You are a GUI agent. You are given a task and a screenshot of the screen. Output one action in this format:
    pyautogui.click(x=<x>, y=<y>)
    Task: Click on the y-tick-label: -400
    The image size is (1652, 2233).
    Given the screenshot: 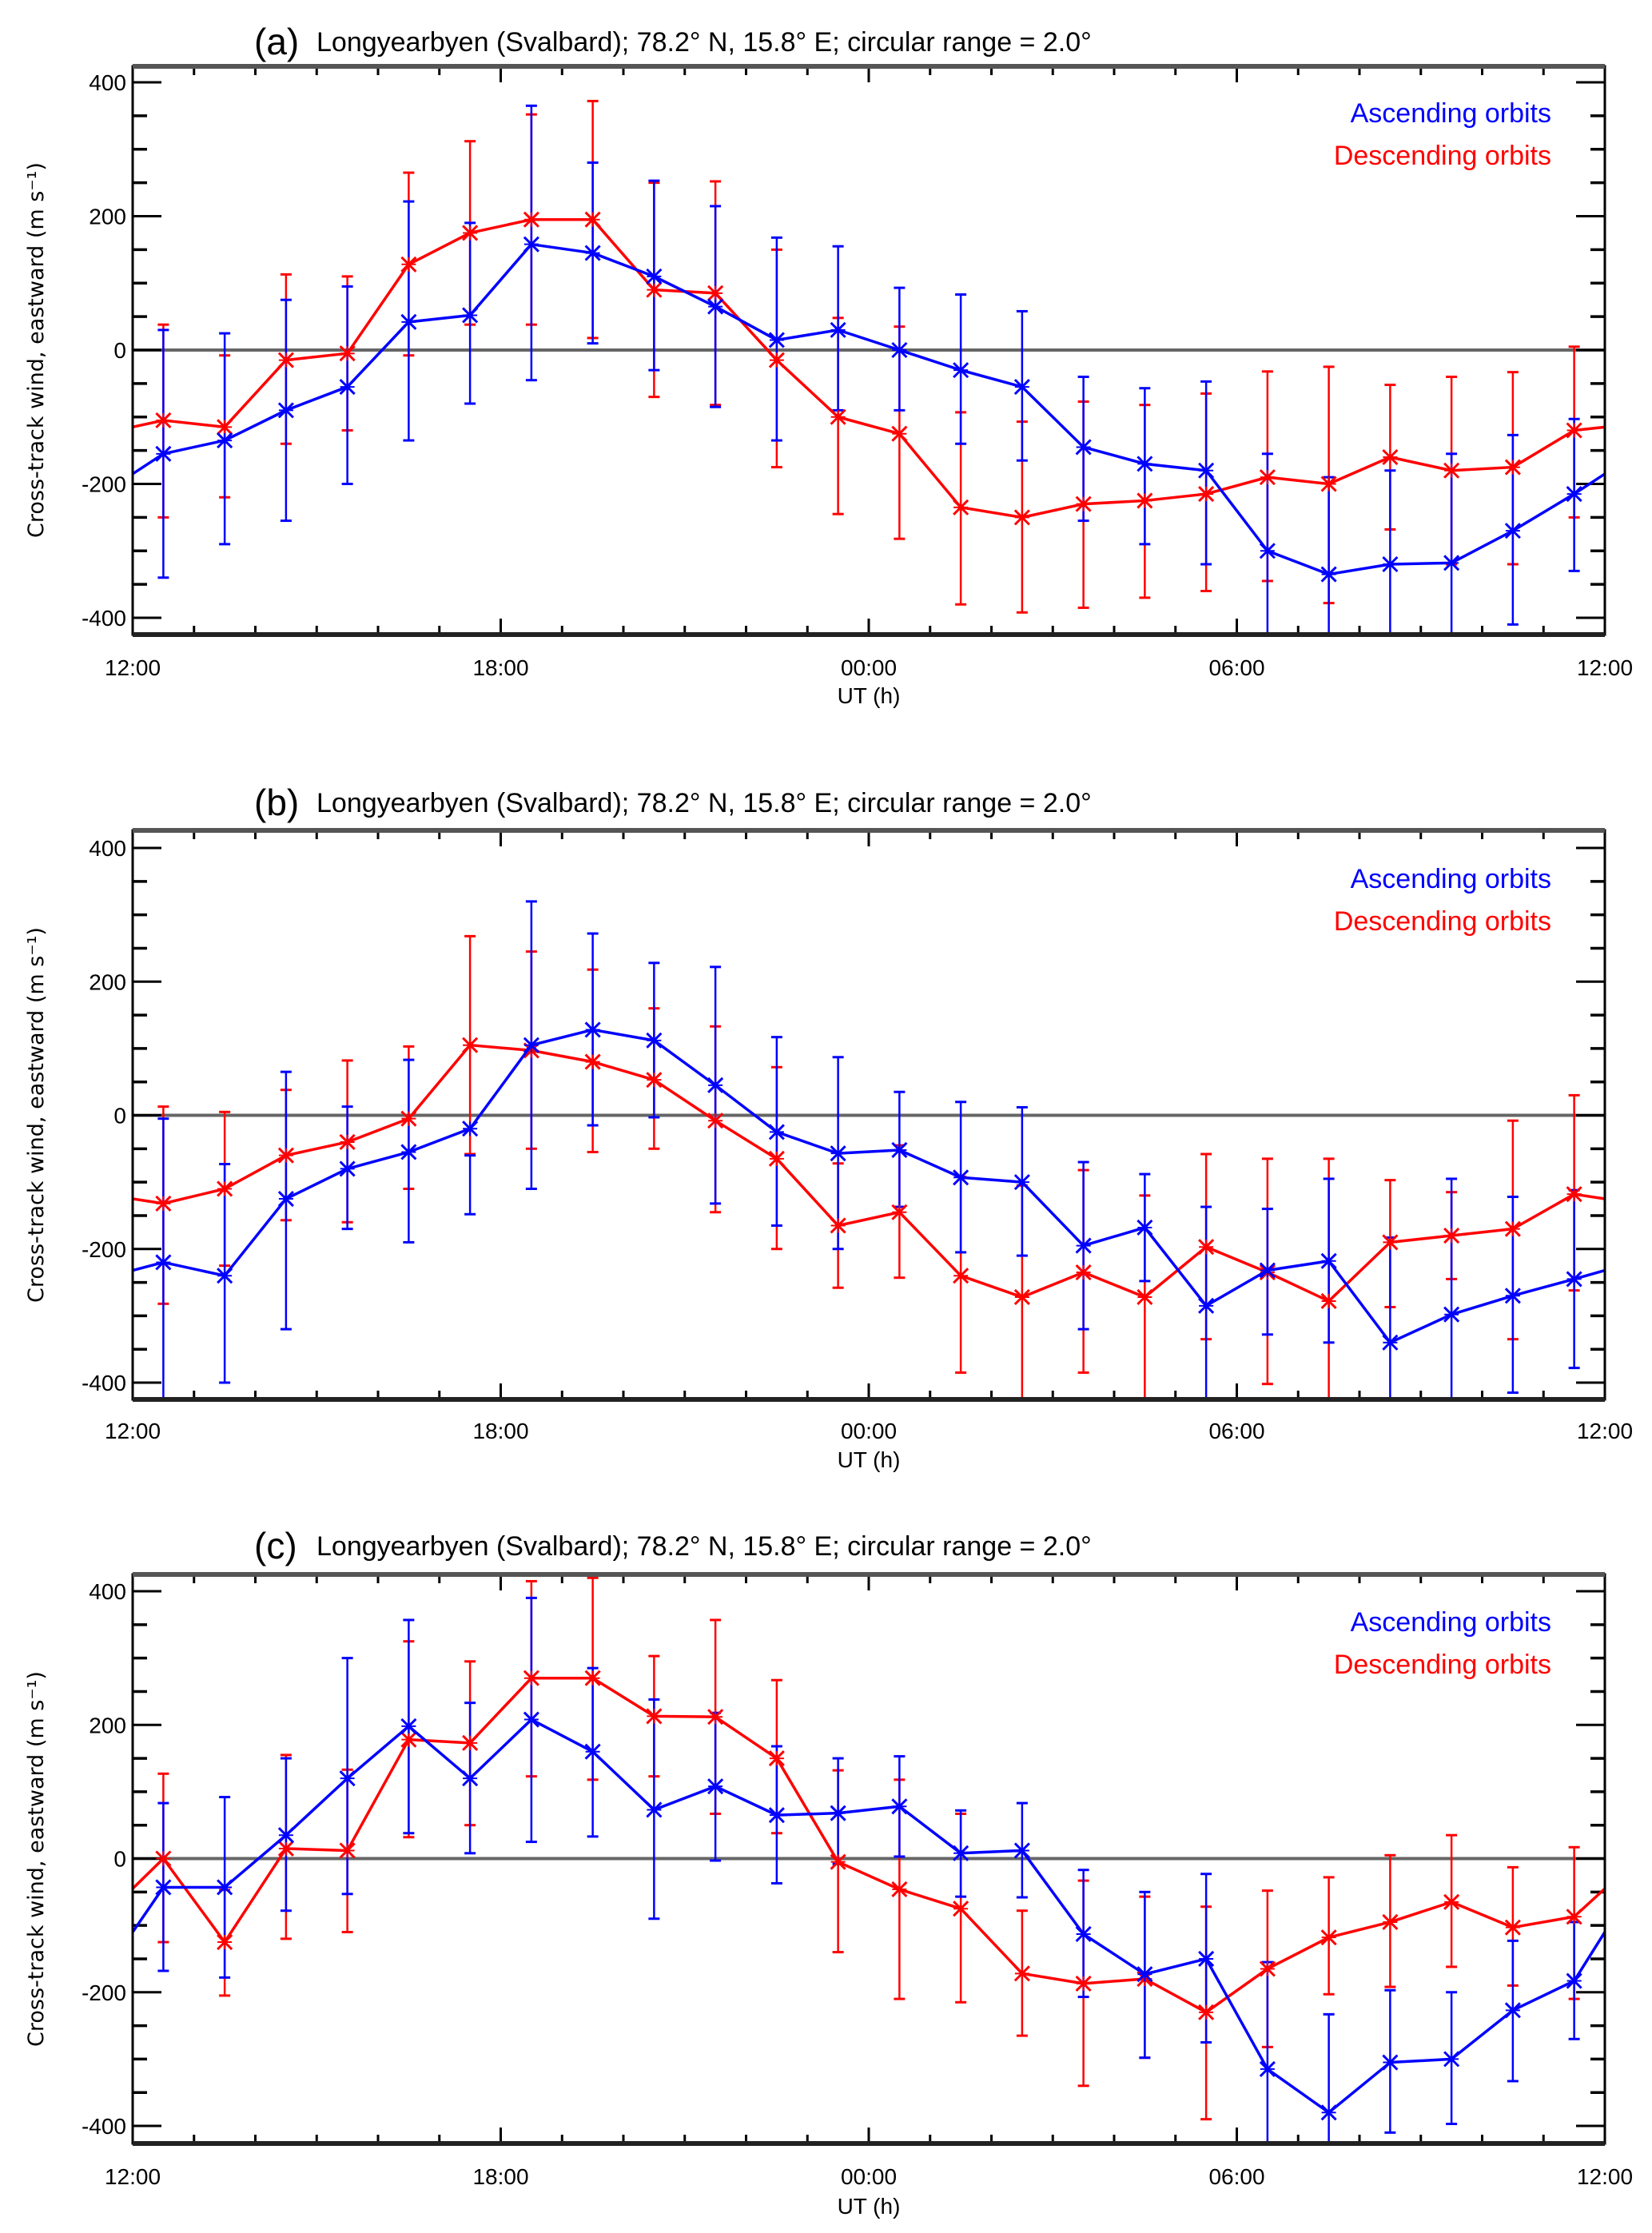 What is the action you would take?
    pyautogui.click(x=104, y=2126)
    